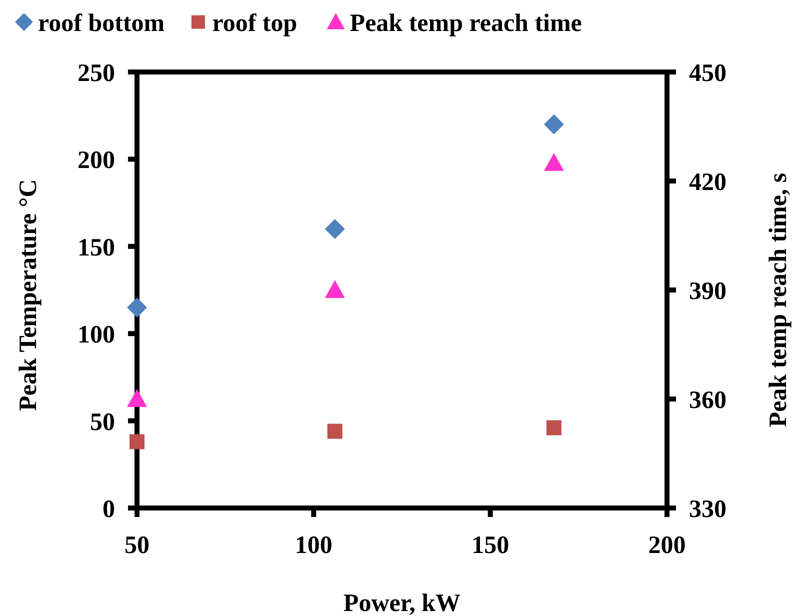 The width and height of the screenshot is (799, 616). What do you see at coordinates (137, 545) in the screenshot?
I see `x-tick-label: 50` at bounding box center [137, 545].